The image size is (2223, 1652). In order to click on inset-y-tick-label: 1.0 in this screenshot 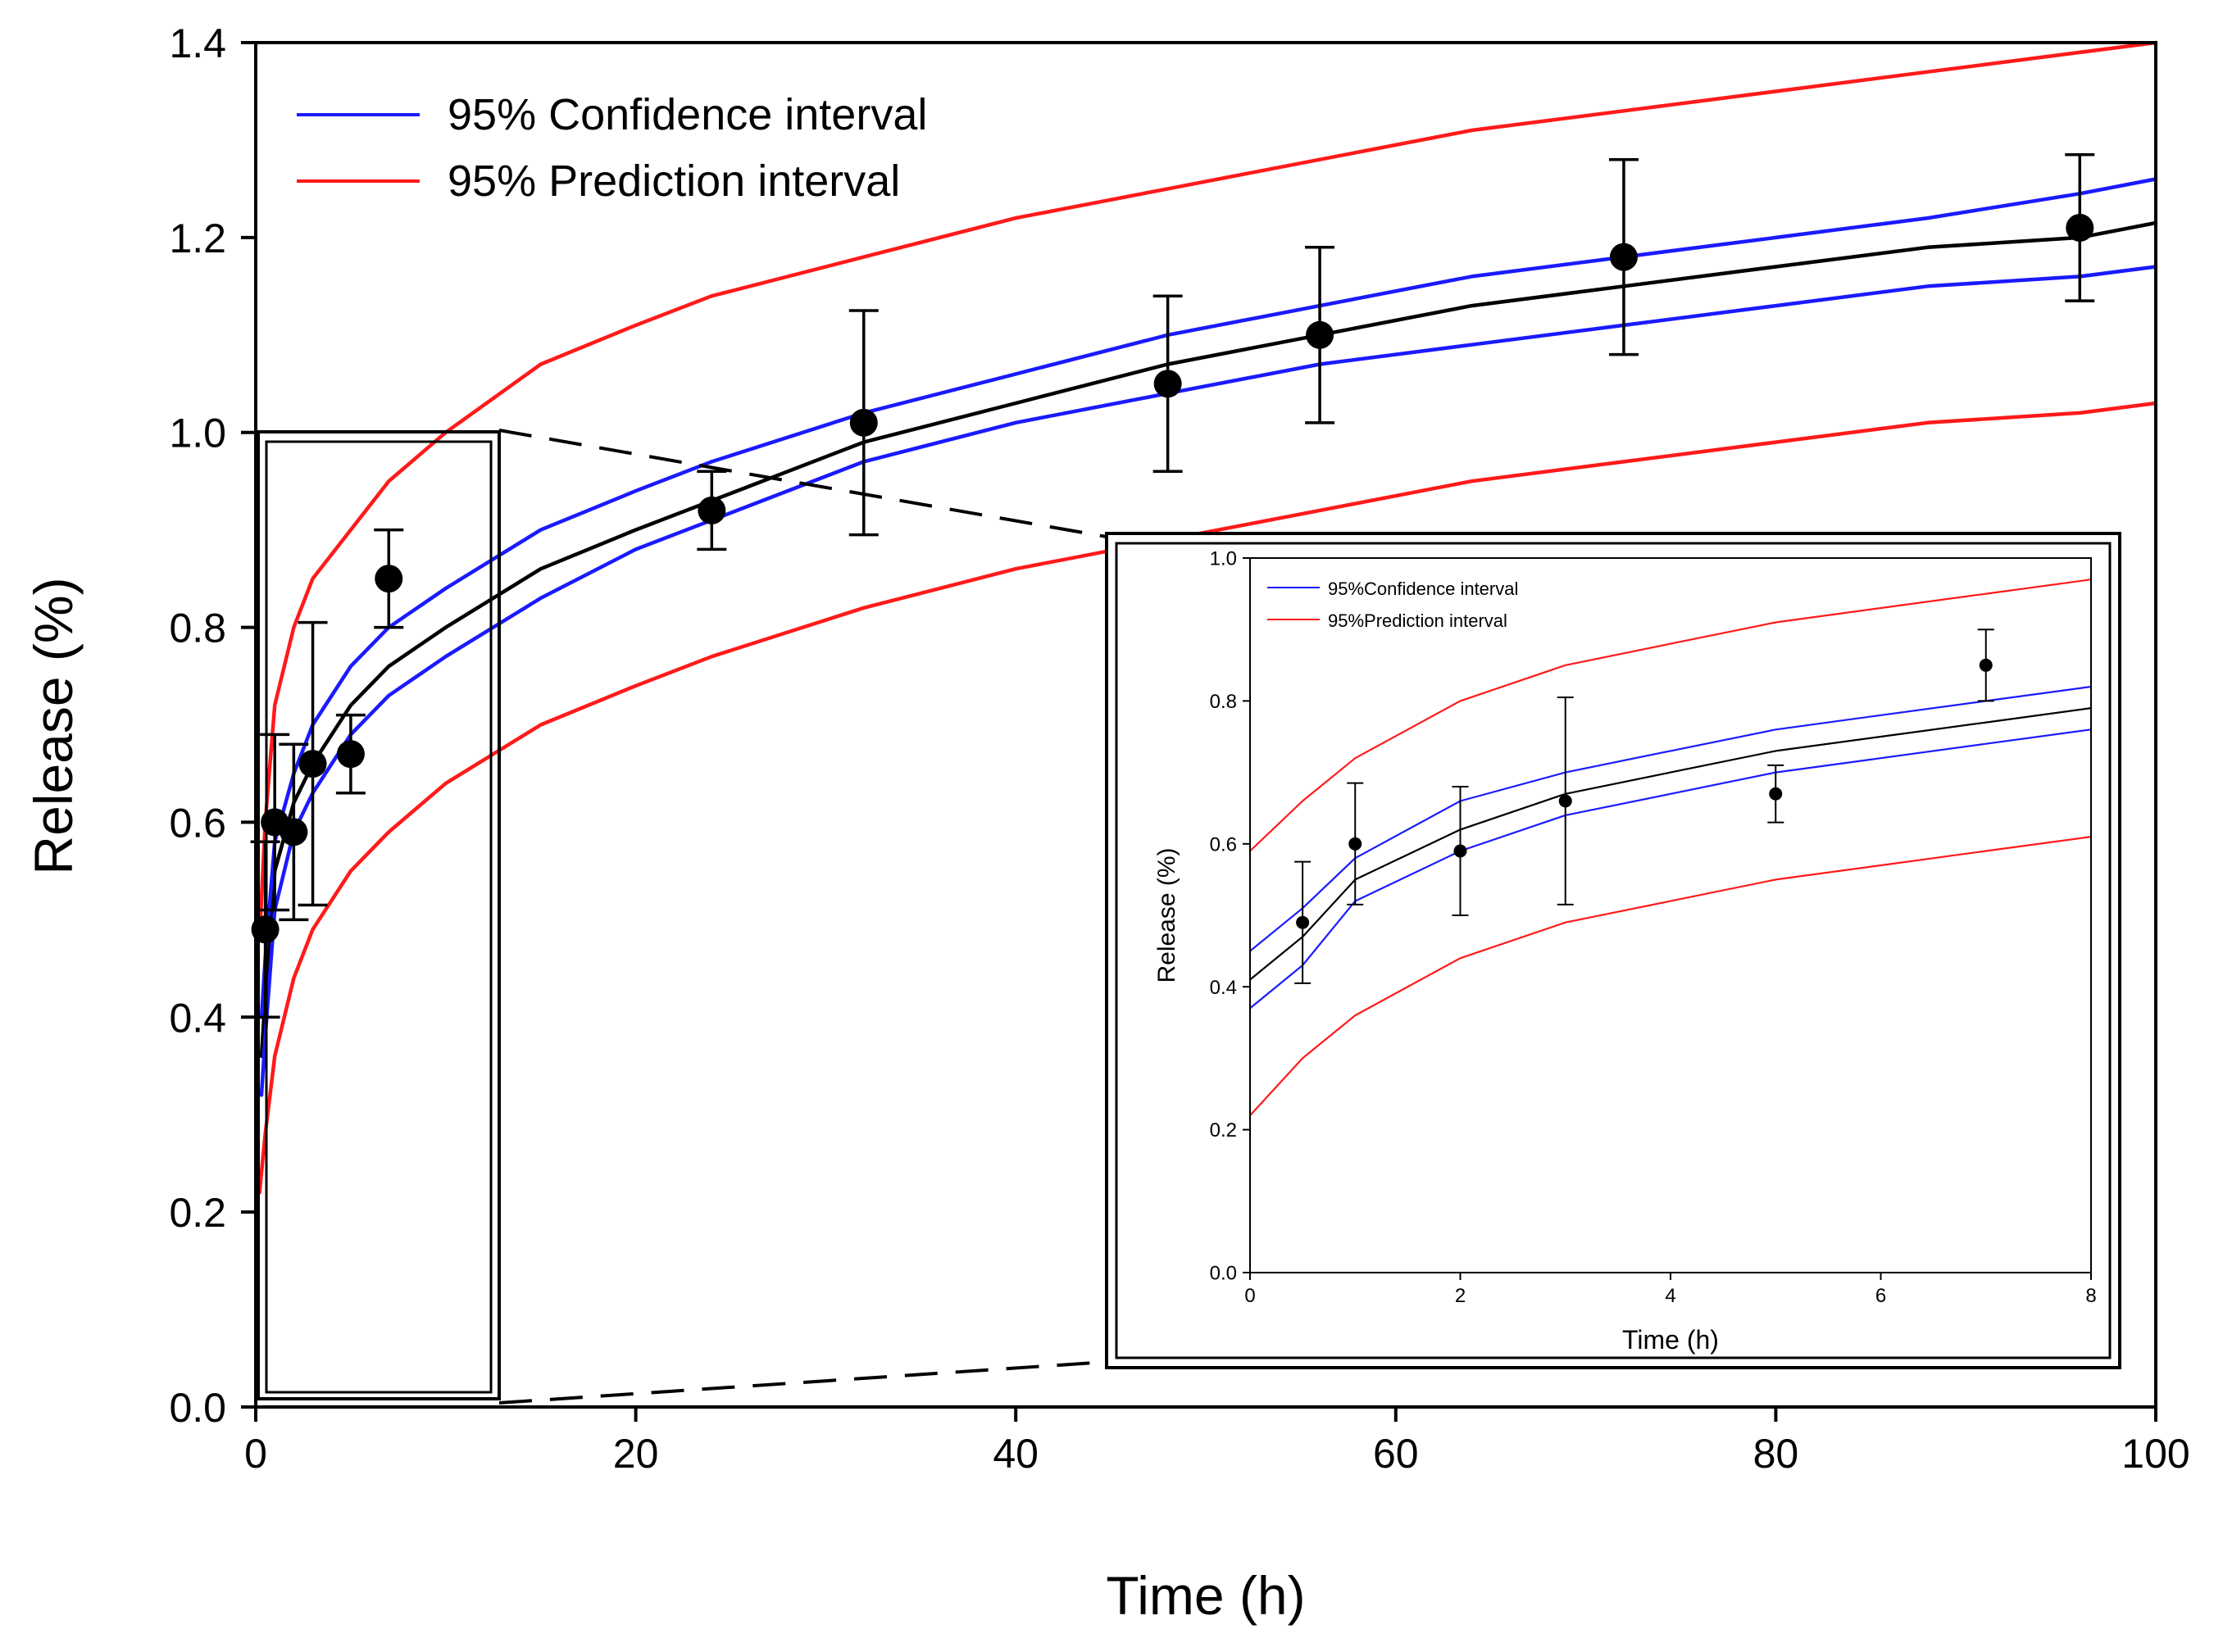, I will do `click(1223, 559)`.